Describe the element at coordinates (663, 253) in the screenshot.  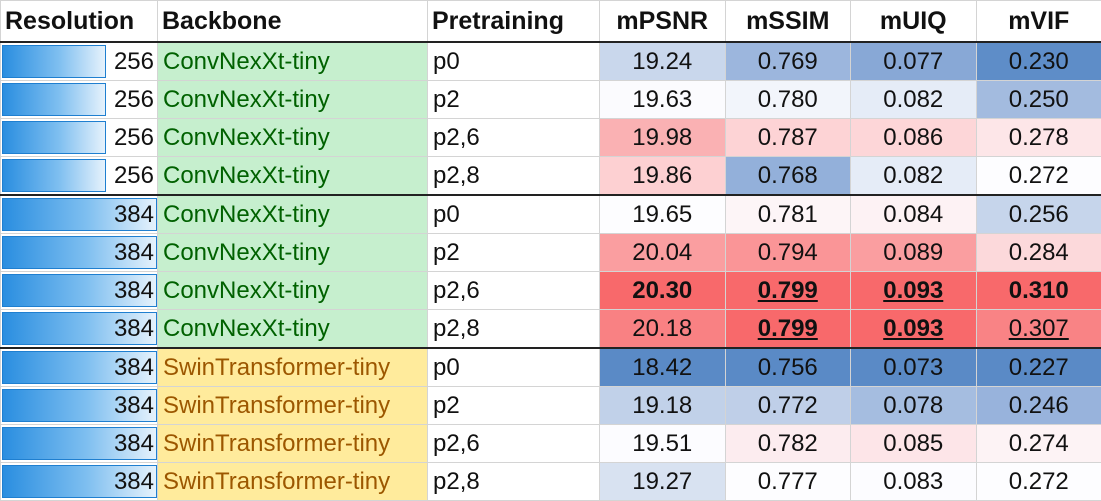
I see `mpsnr-cell: 20.04` at that location.